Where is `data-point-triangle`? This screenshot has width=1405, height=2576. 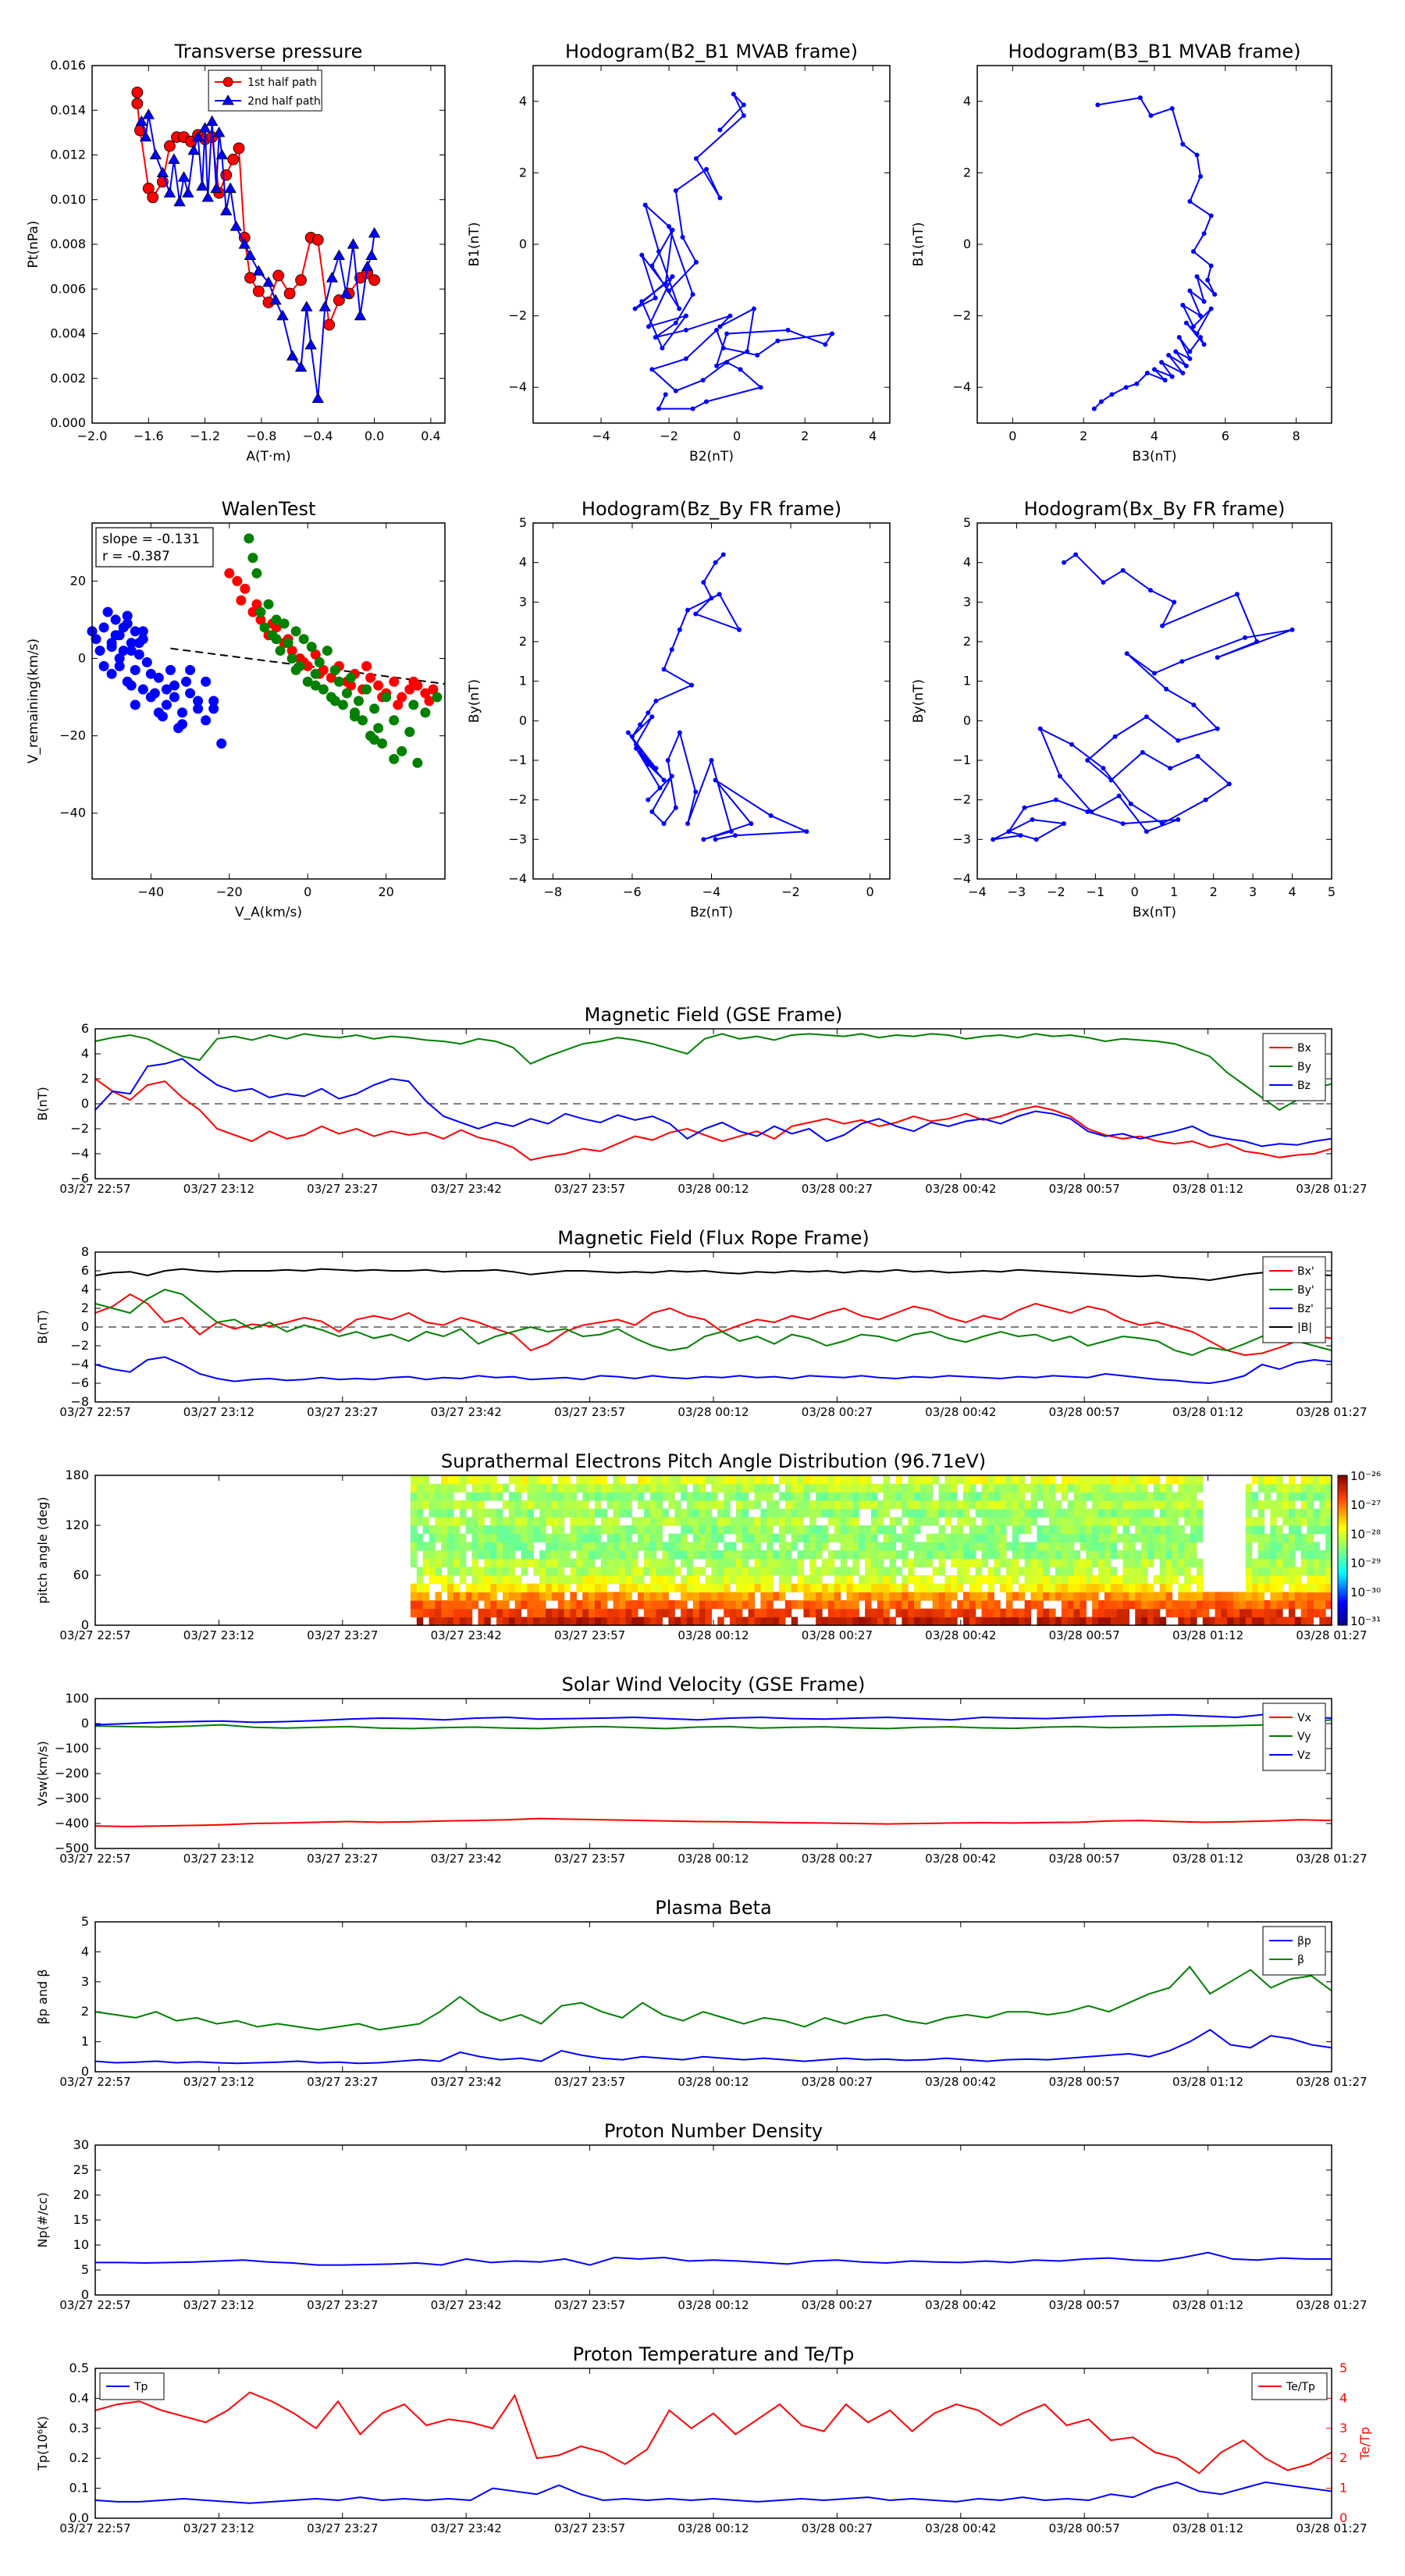
data-point-triangle is located at coordinates (275, 299).